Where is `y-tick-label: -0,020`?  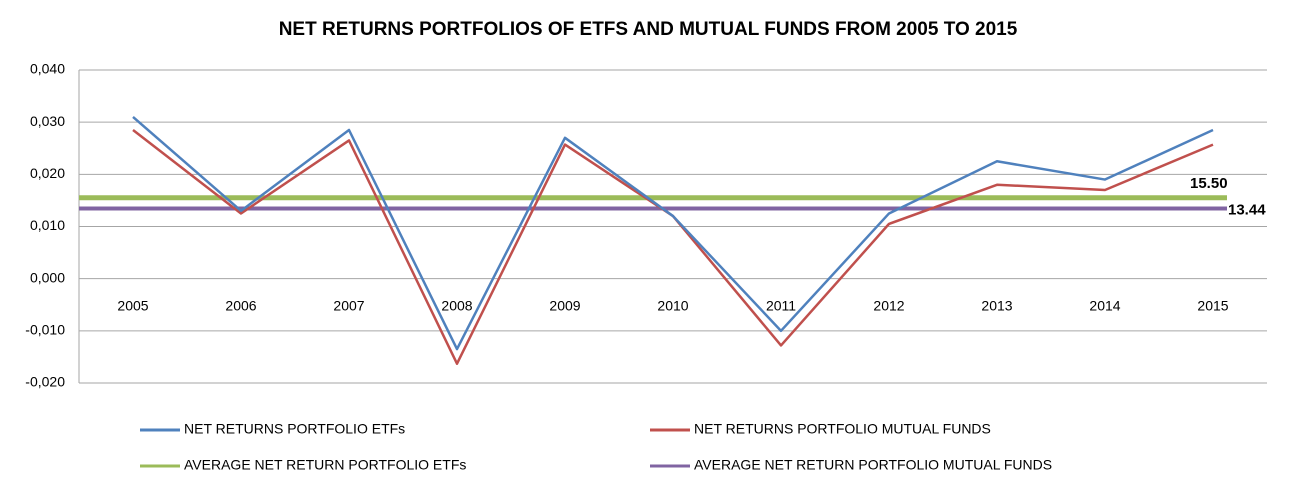 y-tick-label: -0,020 is located at coordinates (45, 382).